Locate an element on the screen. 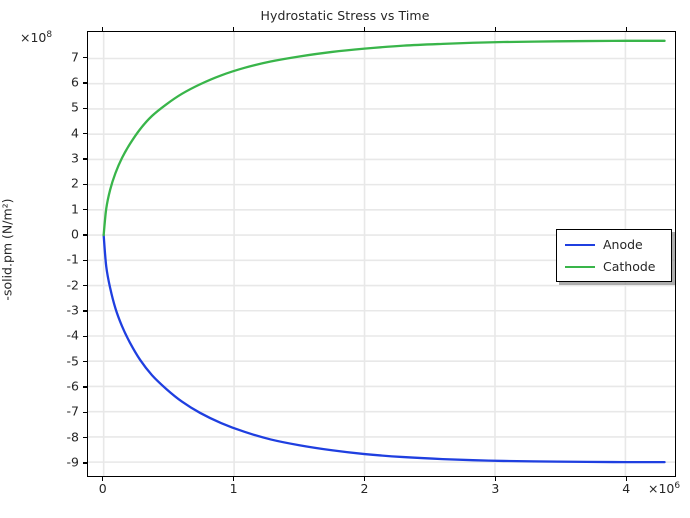 The width and height of the screenshot is (690, 518). y-axis-label: -solid.pm (N/m²) is located at coordinates (7, 249).